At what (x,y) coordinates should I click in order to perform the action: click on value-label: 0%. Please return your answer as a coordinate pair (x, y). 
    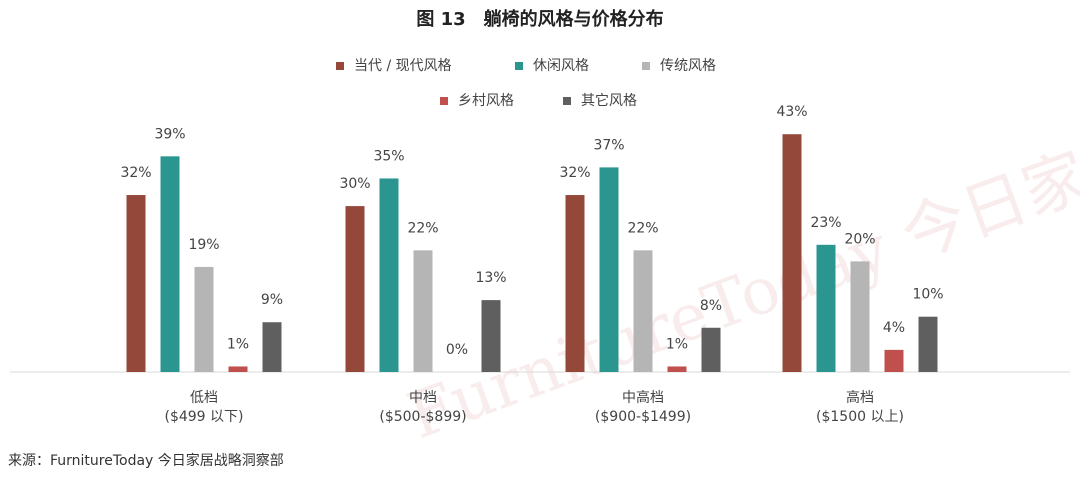
    Looking at the image, I should click on (457, 350).